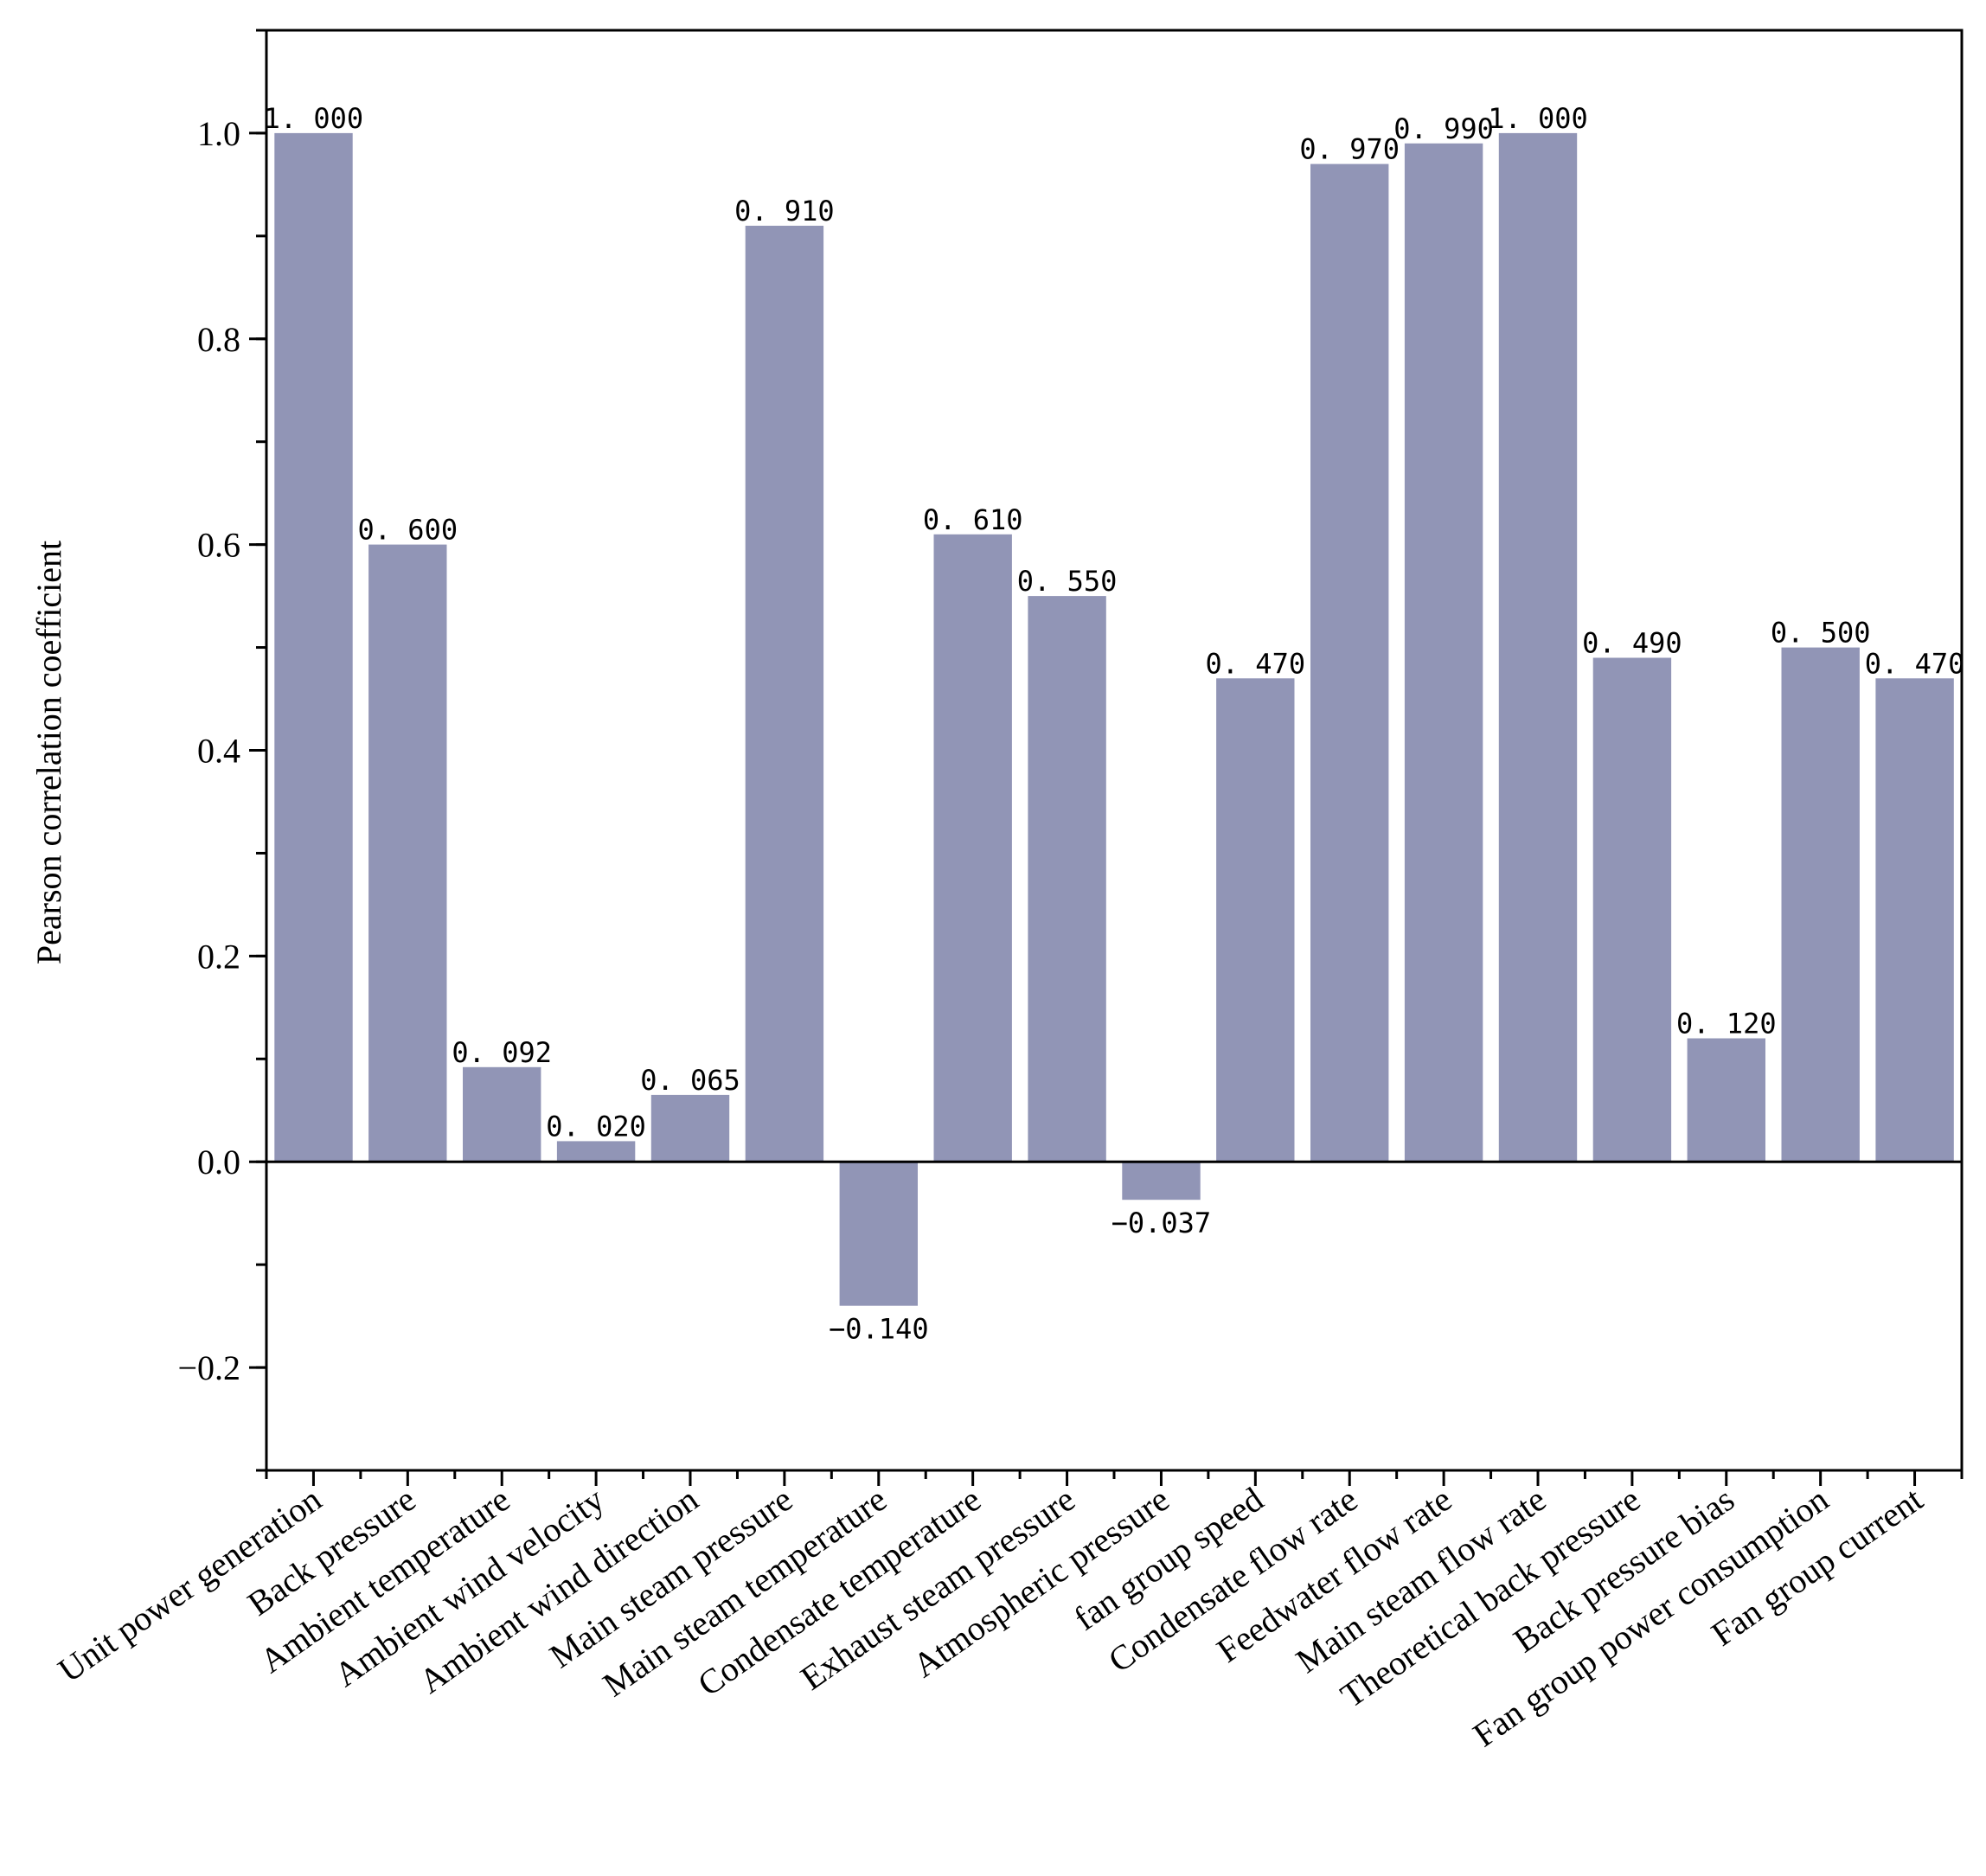 Image resolution: width=1986 pixels, height=1876 pixels. What do you see at coordinates (218, 1162) in the screenshot?
I see `y-tick-label: 0.0` at bounding box center [218, 1162].